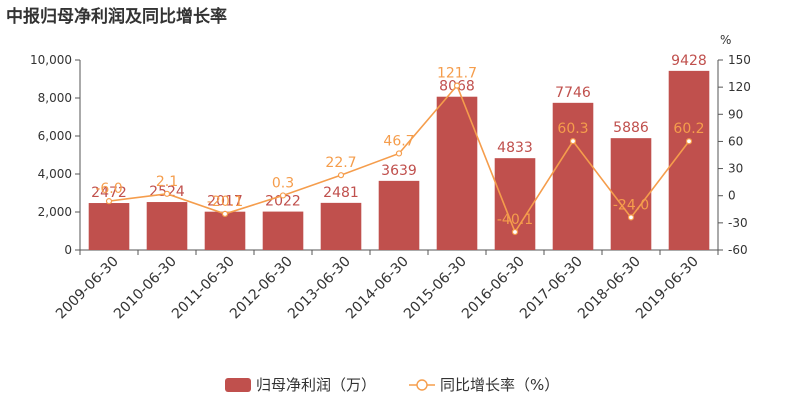 The width and height of the screenshot is (800, 404). Describe the element at coordinates (167, 182) in the screenshot. I see `growth-value-label: 2.1` at that location.